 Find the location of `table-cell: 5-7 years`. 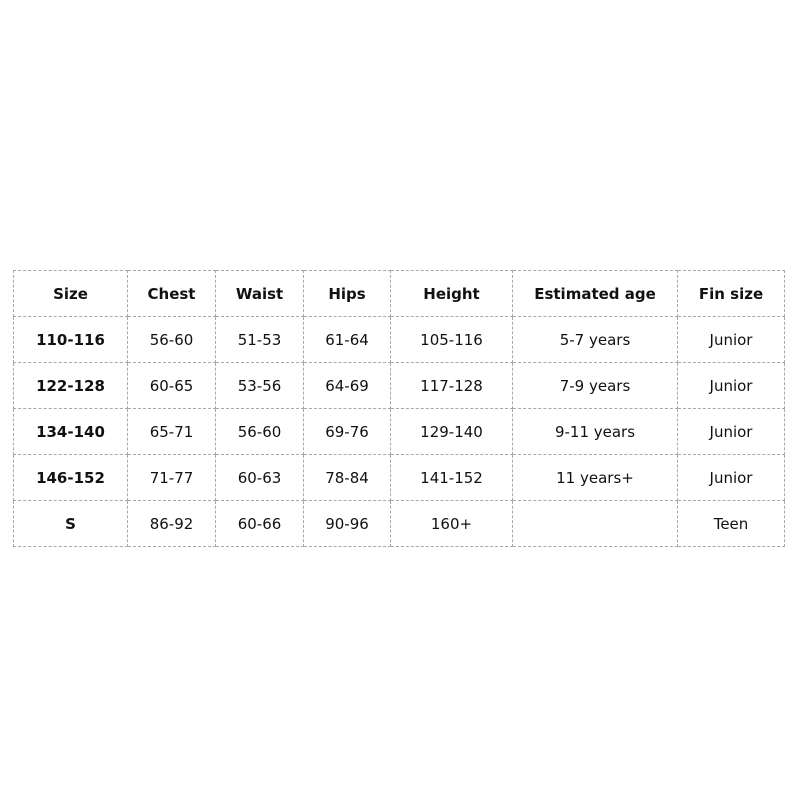

table-cell: 5-7 years is located at coordinates (595, 339).